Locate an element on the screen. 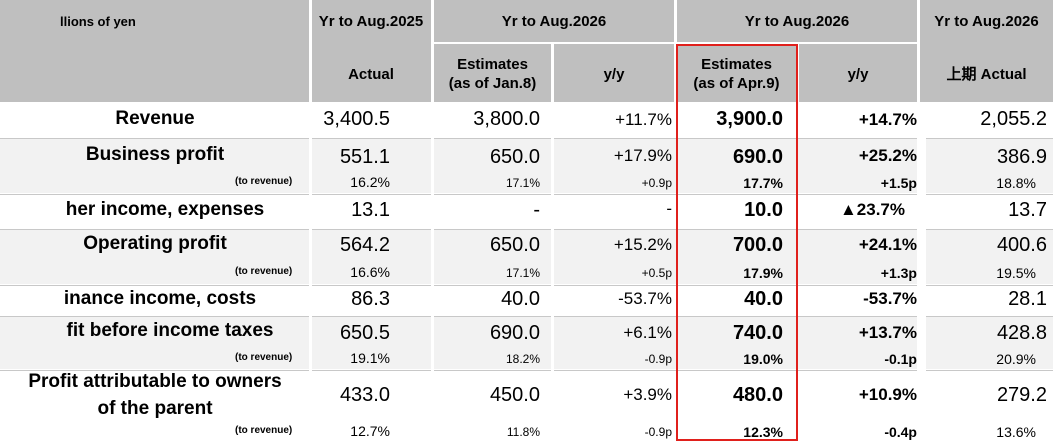  cell-revenue-actual: 3,400.5 is located at coordinates (356, 119).